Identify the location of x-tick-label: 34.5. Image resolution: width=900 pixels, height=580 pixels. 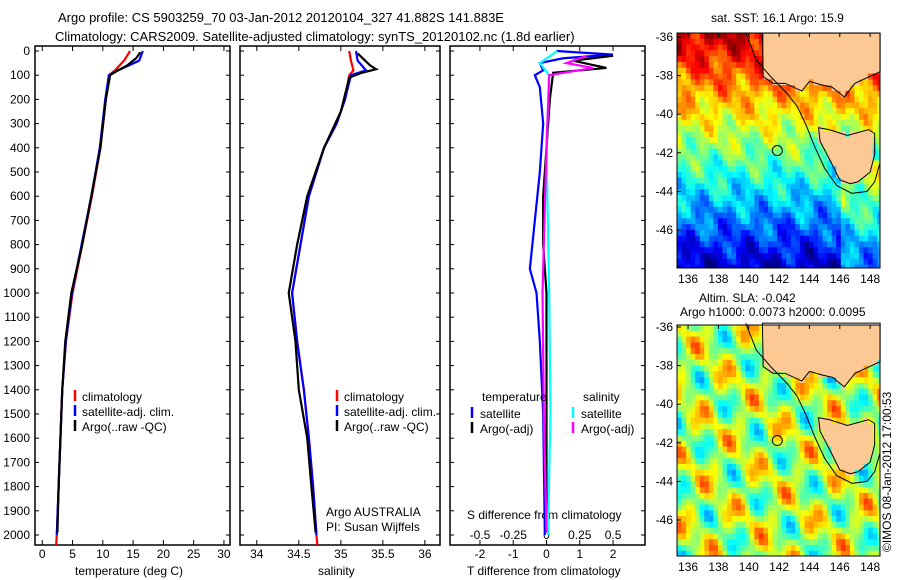
(299, 554).